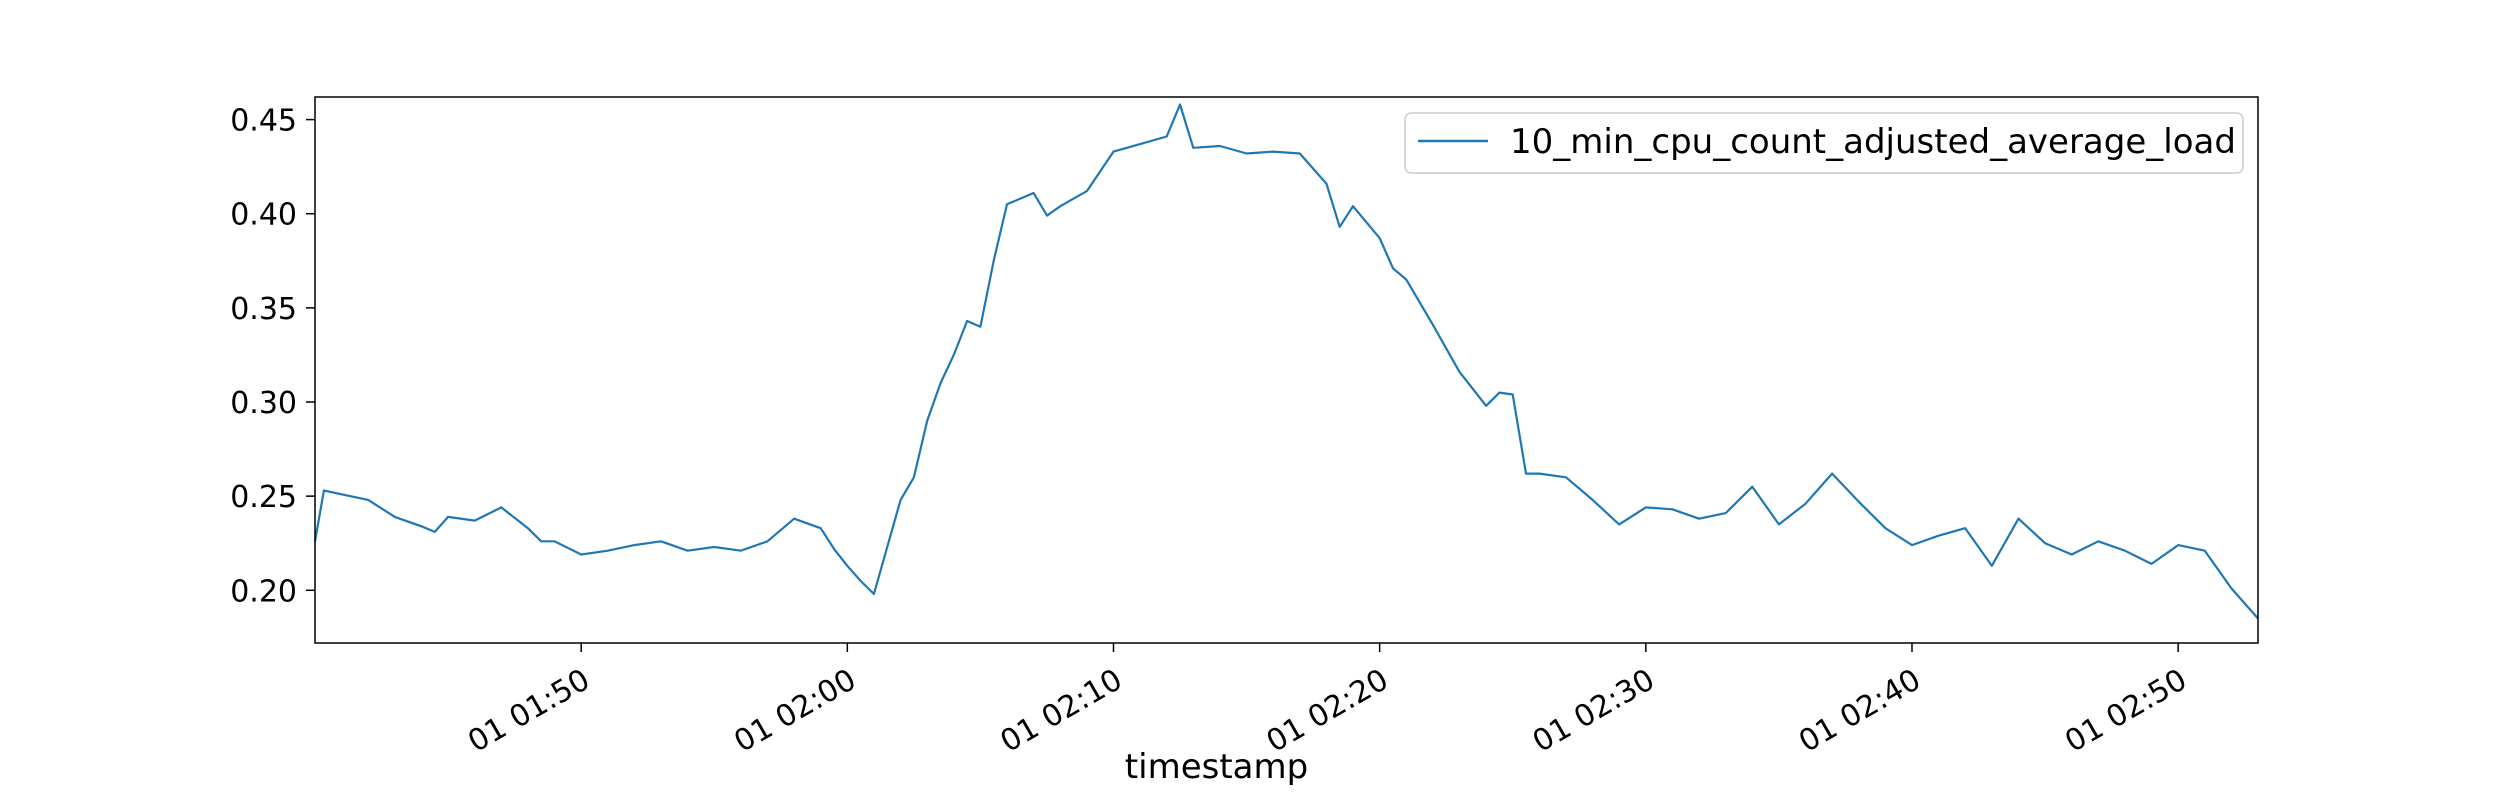 The width and height of the screenshot is (2500, 800). I want to click on legend-entry-label: 10_min_cpu_count_adjusted_average_load, so click(1873, 142).